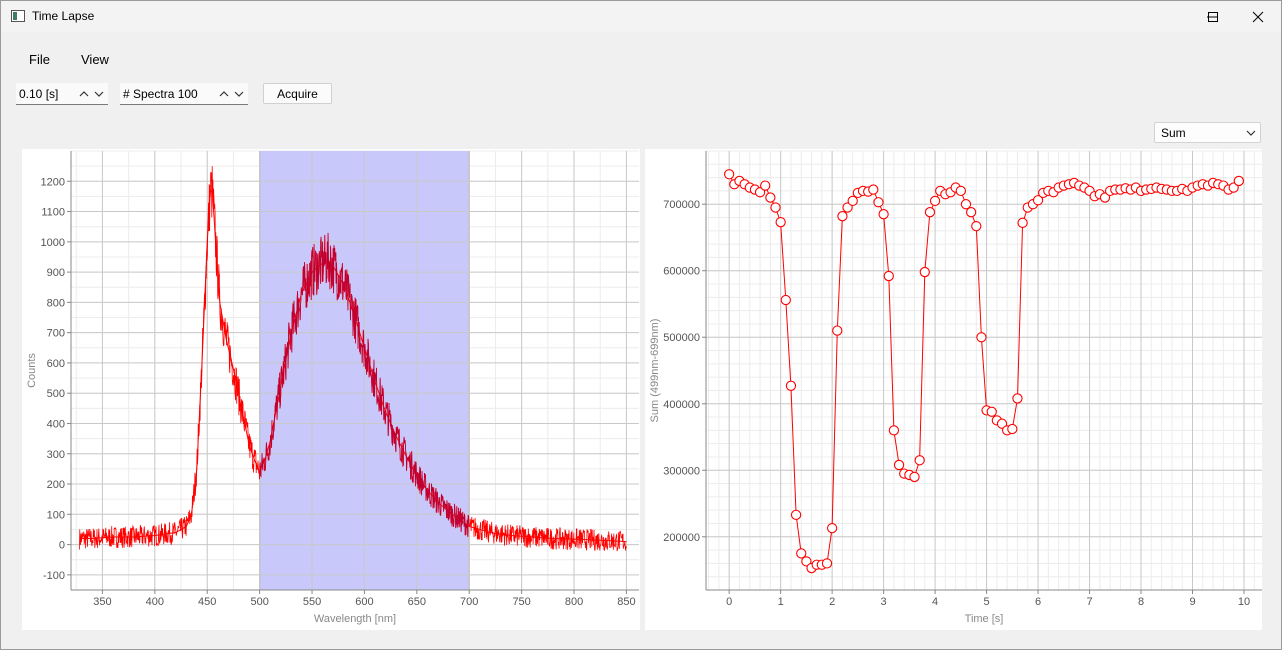 The width and height of the screenshot is (1282, 650). I want to click on mode-select: Sum, so click(1207, 132).